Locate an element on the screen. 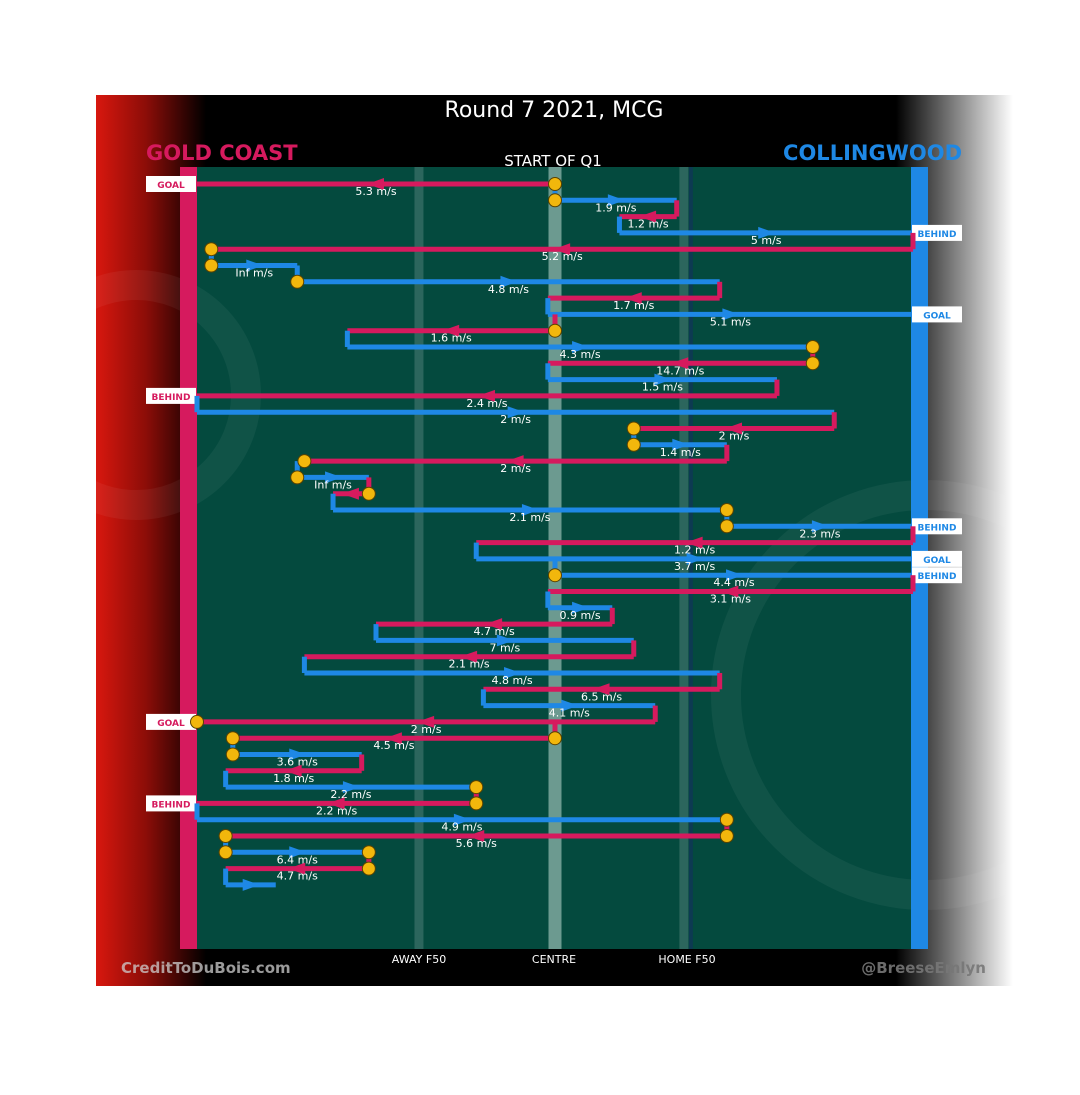  speed-label: 4.8 m/s is located at coordinates (508, 289).